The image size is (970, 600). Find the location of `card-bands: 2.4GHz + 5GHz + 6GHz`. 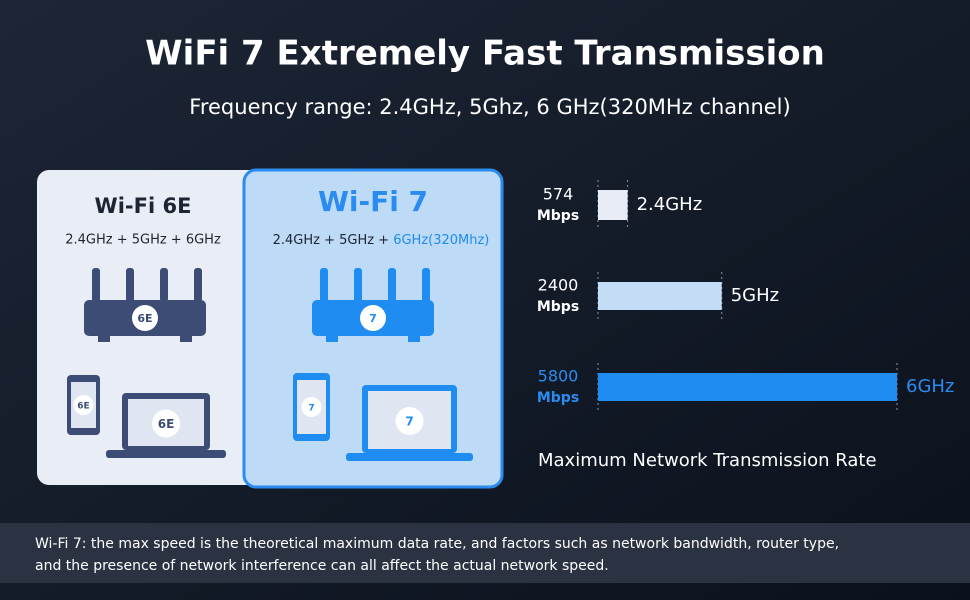

card-bands: 2.4GHz + 5GHz + 6GHz is located at coordinates (143, 240).